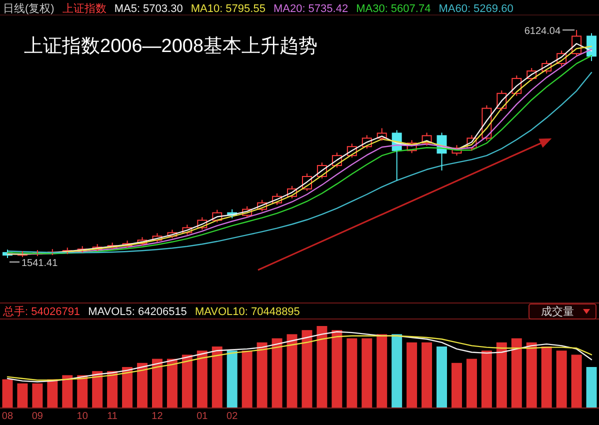 This screenshot has width=599, height=425. Describe the element at coordinates (148, 9) in the screenshot. I see `text: MA5: 5703.30` at that location.